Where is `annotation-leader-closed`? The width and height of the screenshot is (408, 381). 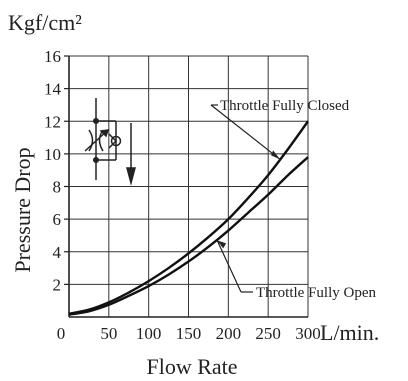
annotation-leader-closed is located at coordinates (245, 132).